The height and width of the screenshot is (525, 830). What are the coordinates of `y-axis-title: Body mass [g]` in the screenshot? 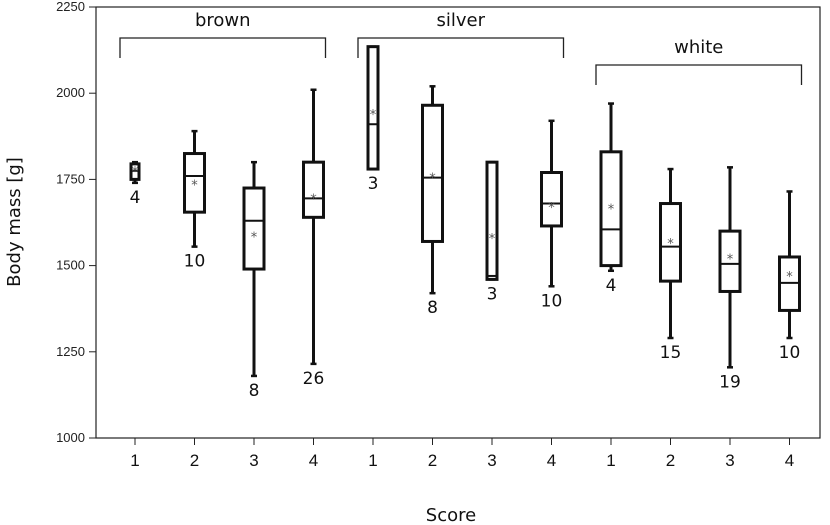 It's located at (14, 222).